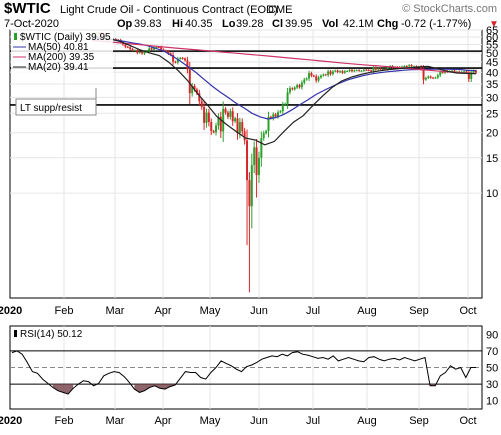  Describe the element at coordinates (58, 67) in the screenshot. I see `legend-ma20: MA(20) 39.41` at that location.